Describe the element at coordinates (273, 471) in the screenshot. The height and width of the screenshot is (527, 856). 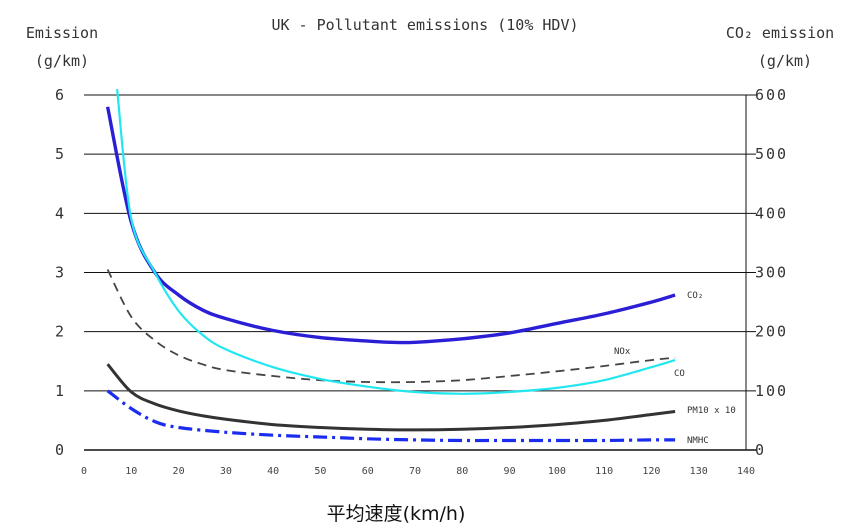
I see `x-tick-label: 40` at that location.